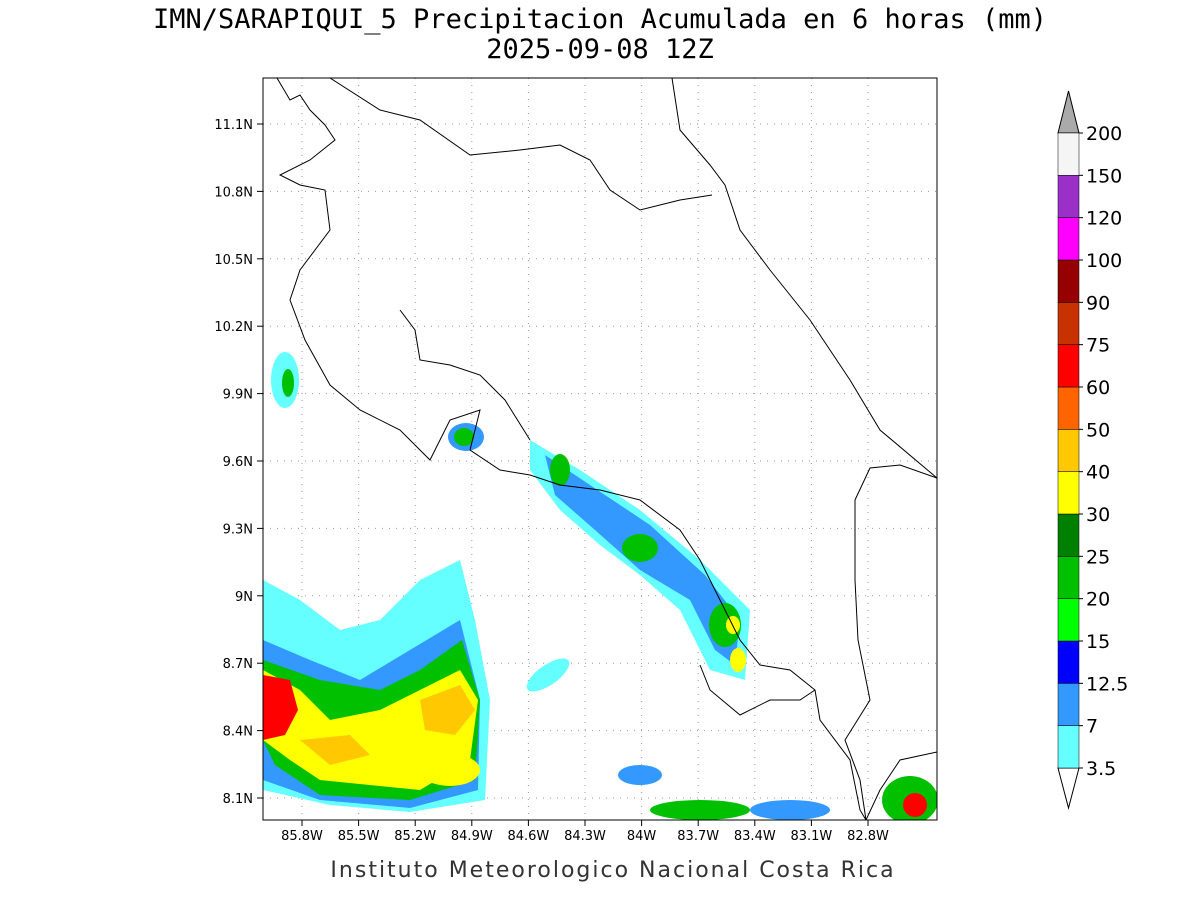  What do you see at coordinates (233, 260) in the screenshot?
I see `lat-tick-label: 10.5N` at bounding box center [233, 260].